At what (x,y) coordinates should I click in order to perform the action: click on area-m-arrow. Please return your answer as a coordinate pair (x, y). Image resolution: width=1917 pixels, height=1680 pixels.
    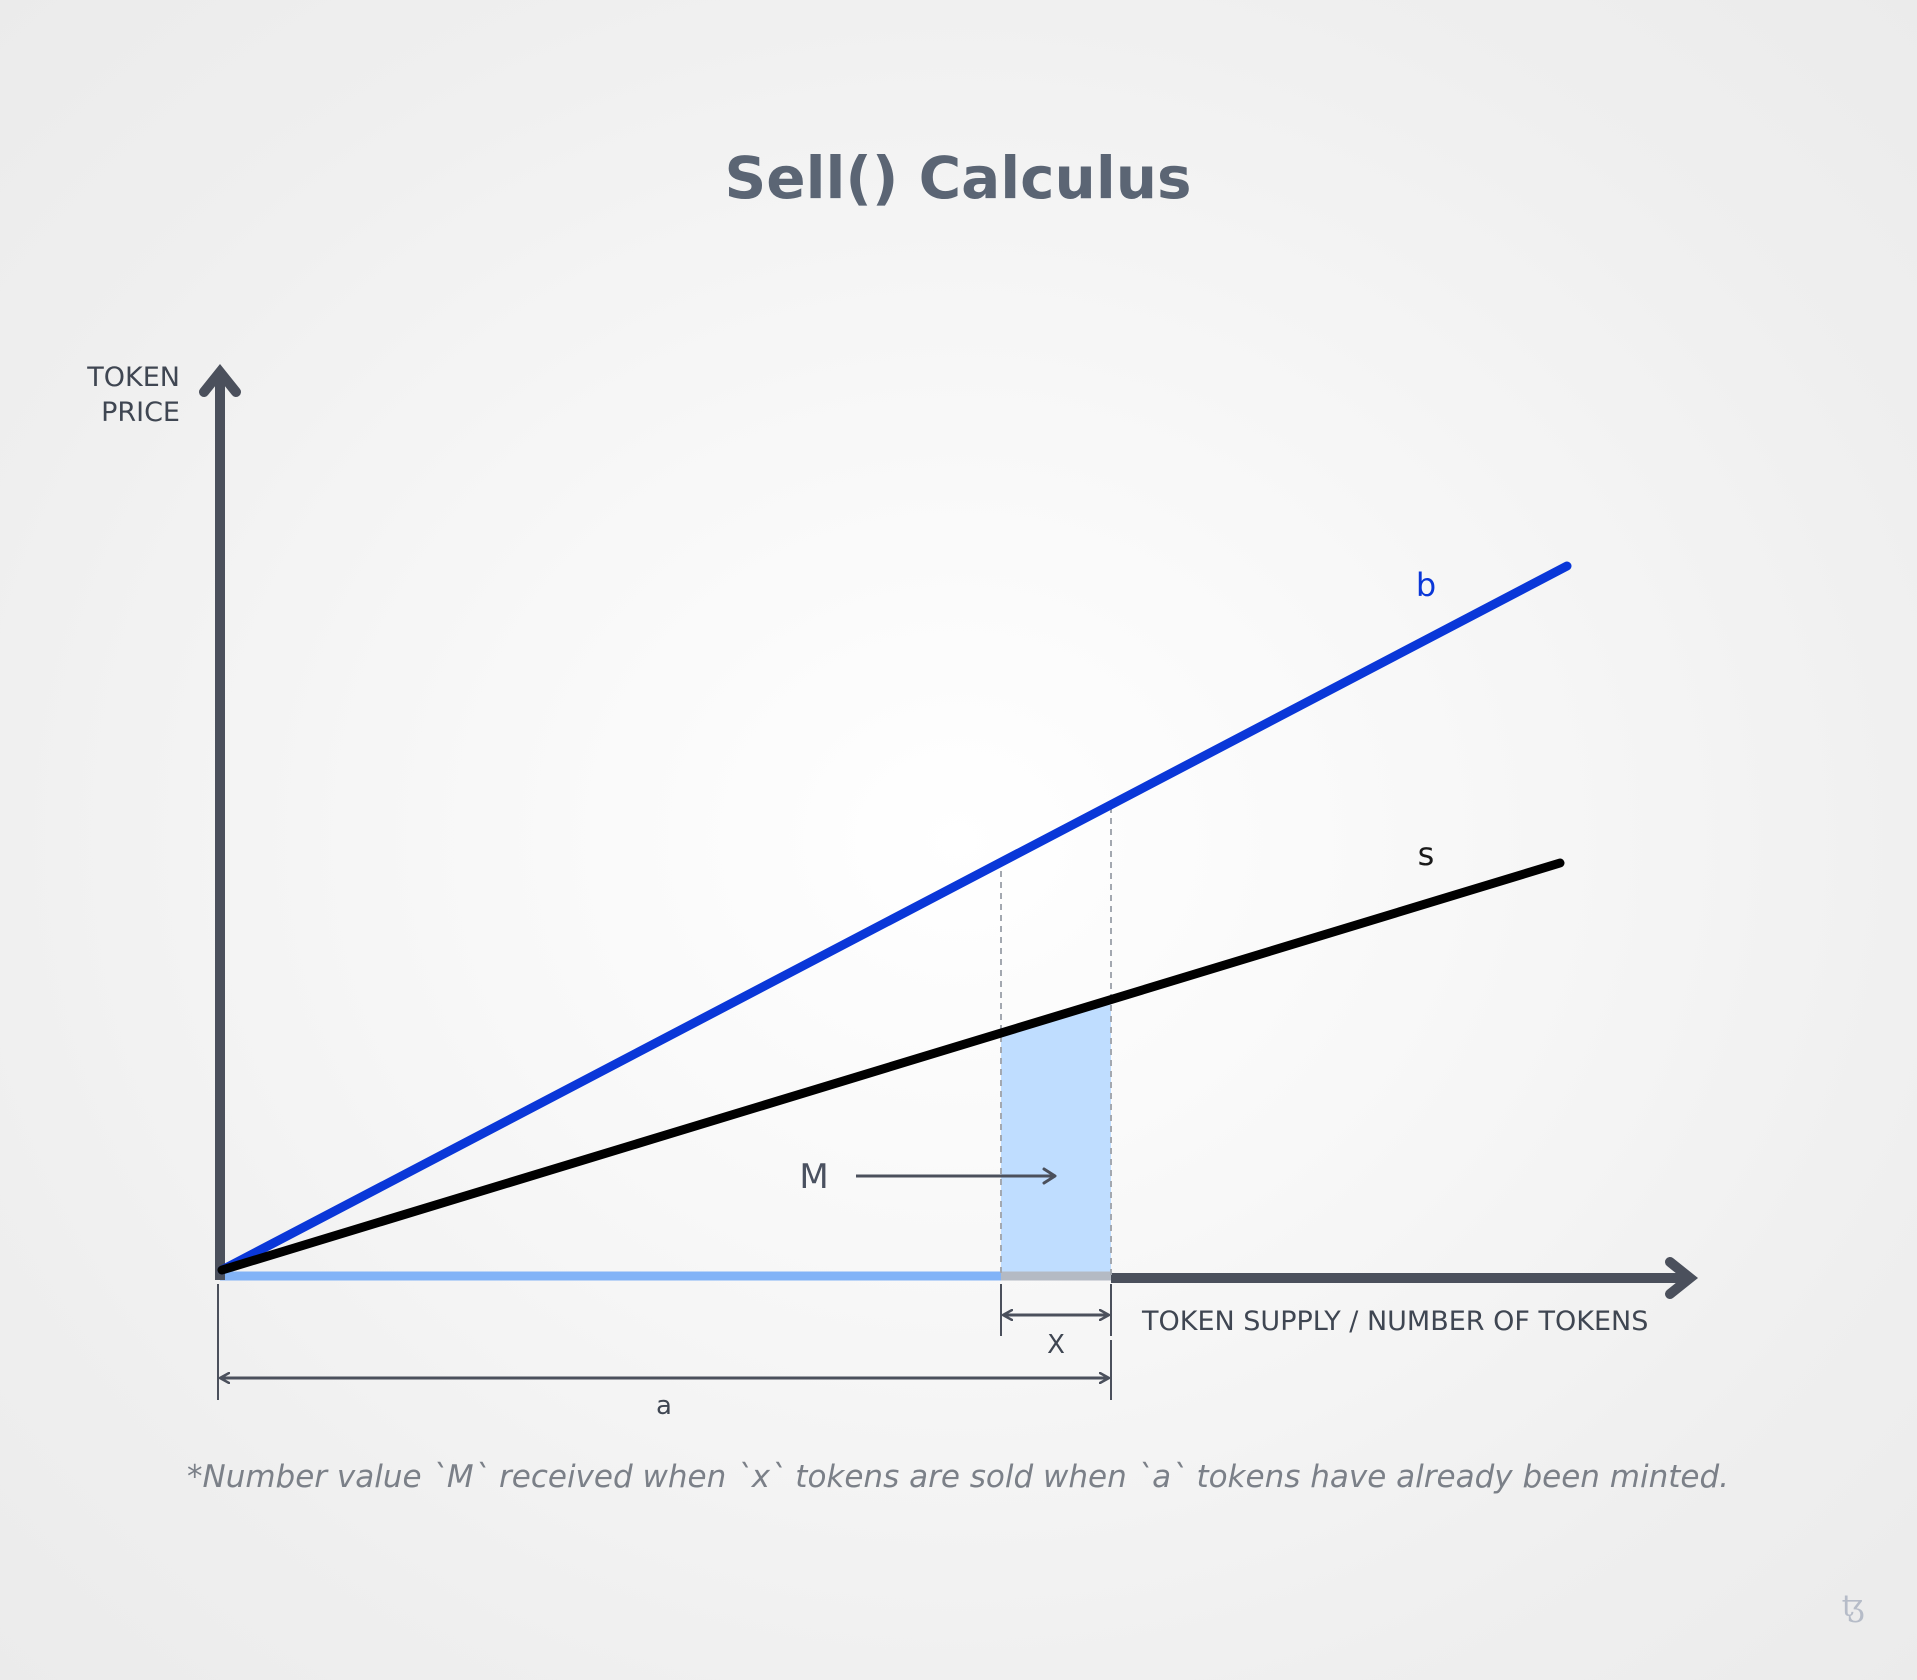
    Looking at the image, I should click on (956, 1176).